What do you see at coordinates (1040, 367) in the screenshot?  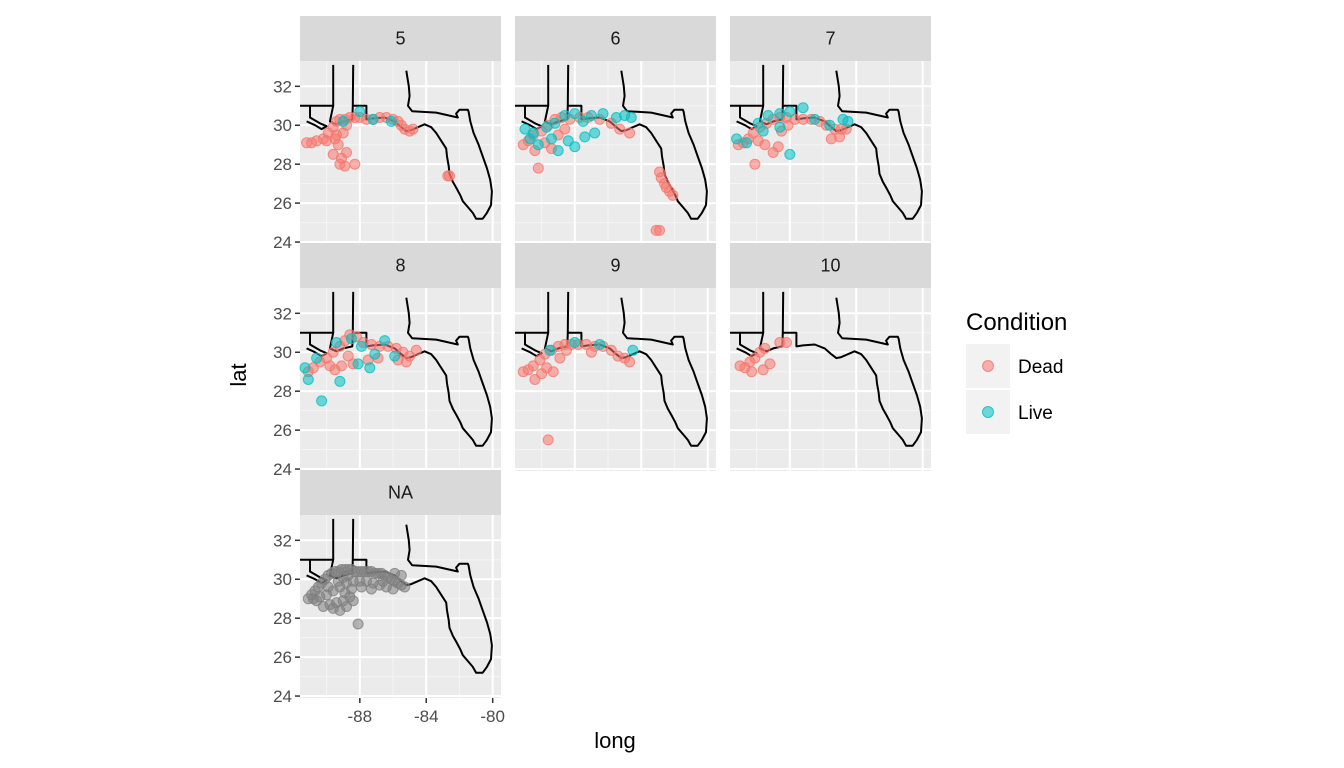 I see `legend-label: Dead` at bounding box center [1040, 367].